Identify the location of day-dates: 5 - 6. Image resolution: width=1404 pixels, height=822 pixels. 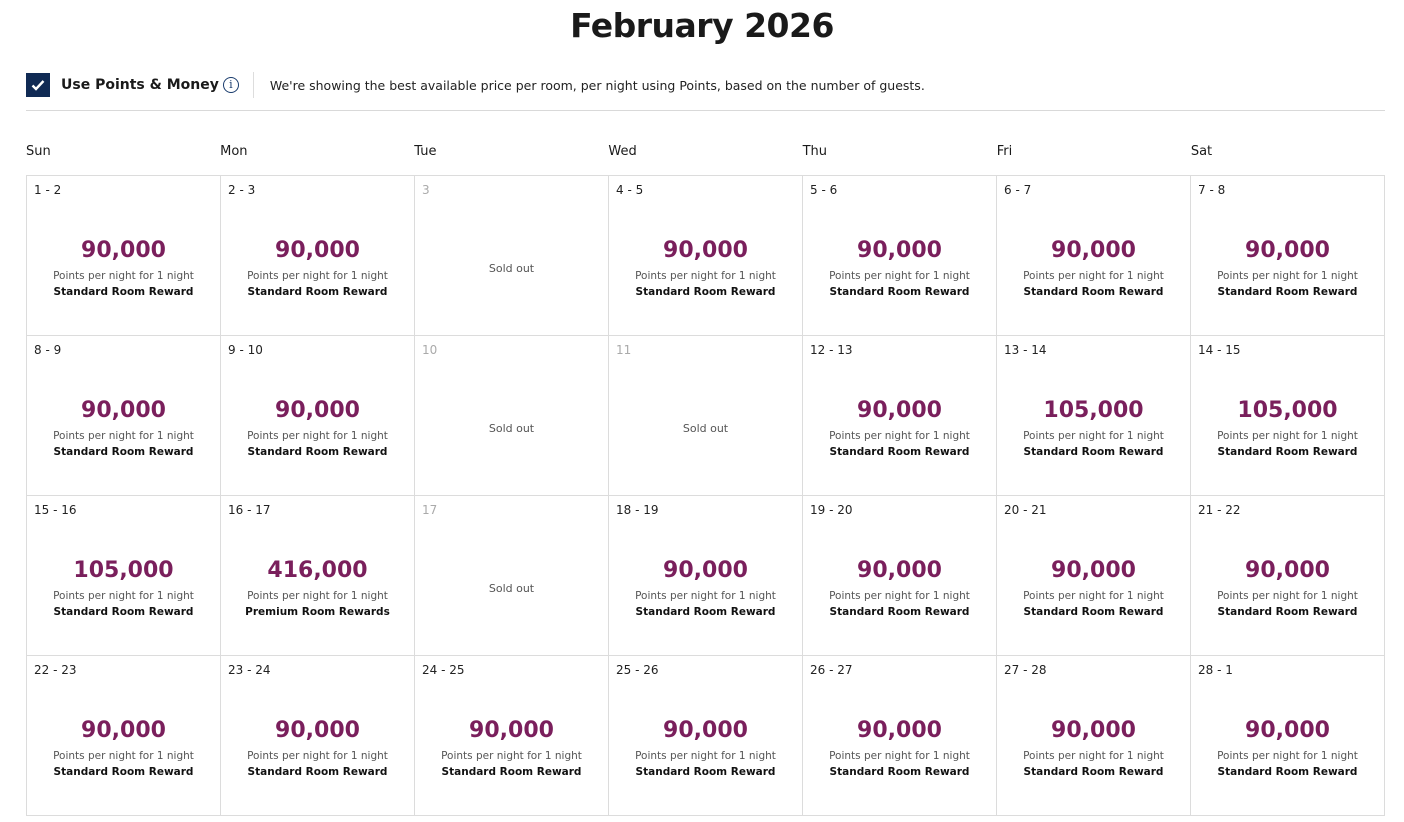
(824, 190).